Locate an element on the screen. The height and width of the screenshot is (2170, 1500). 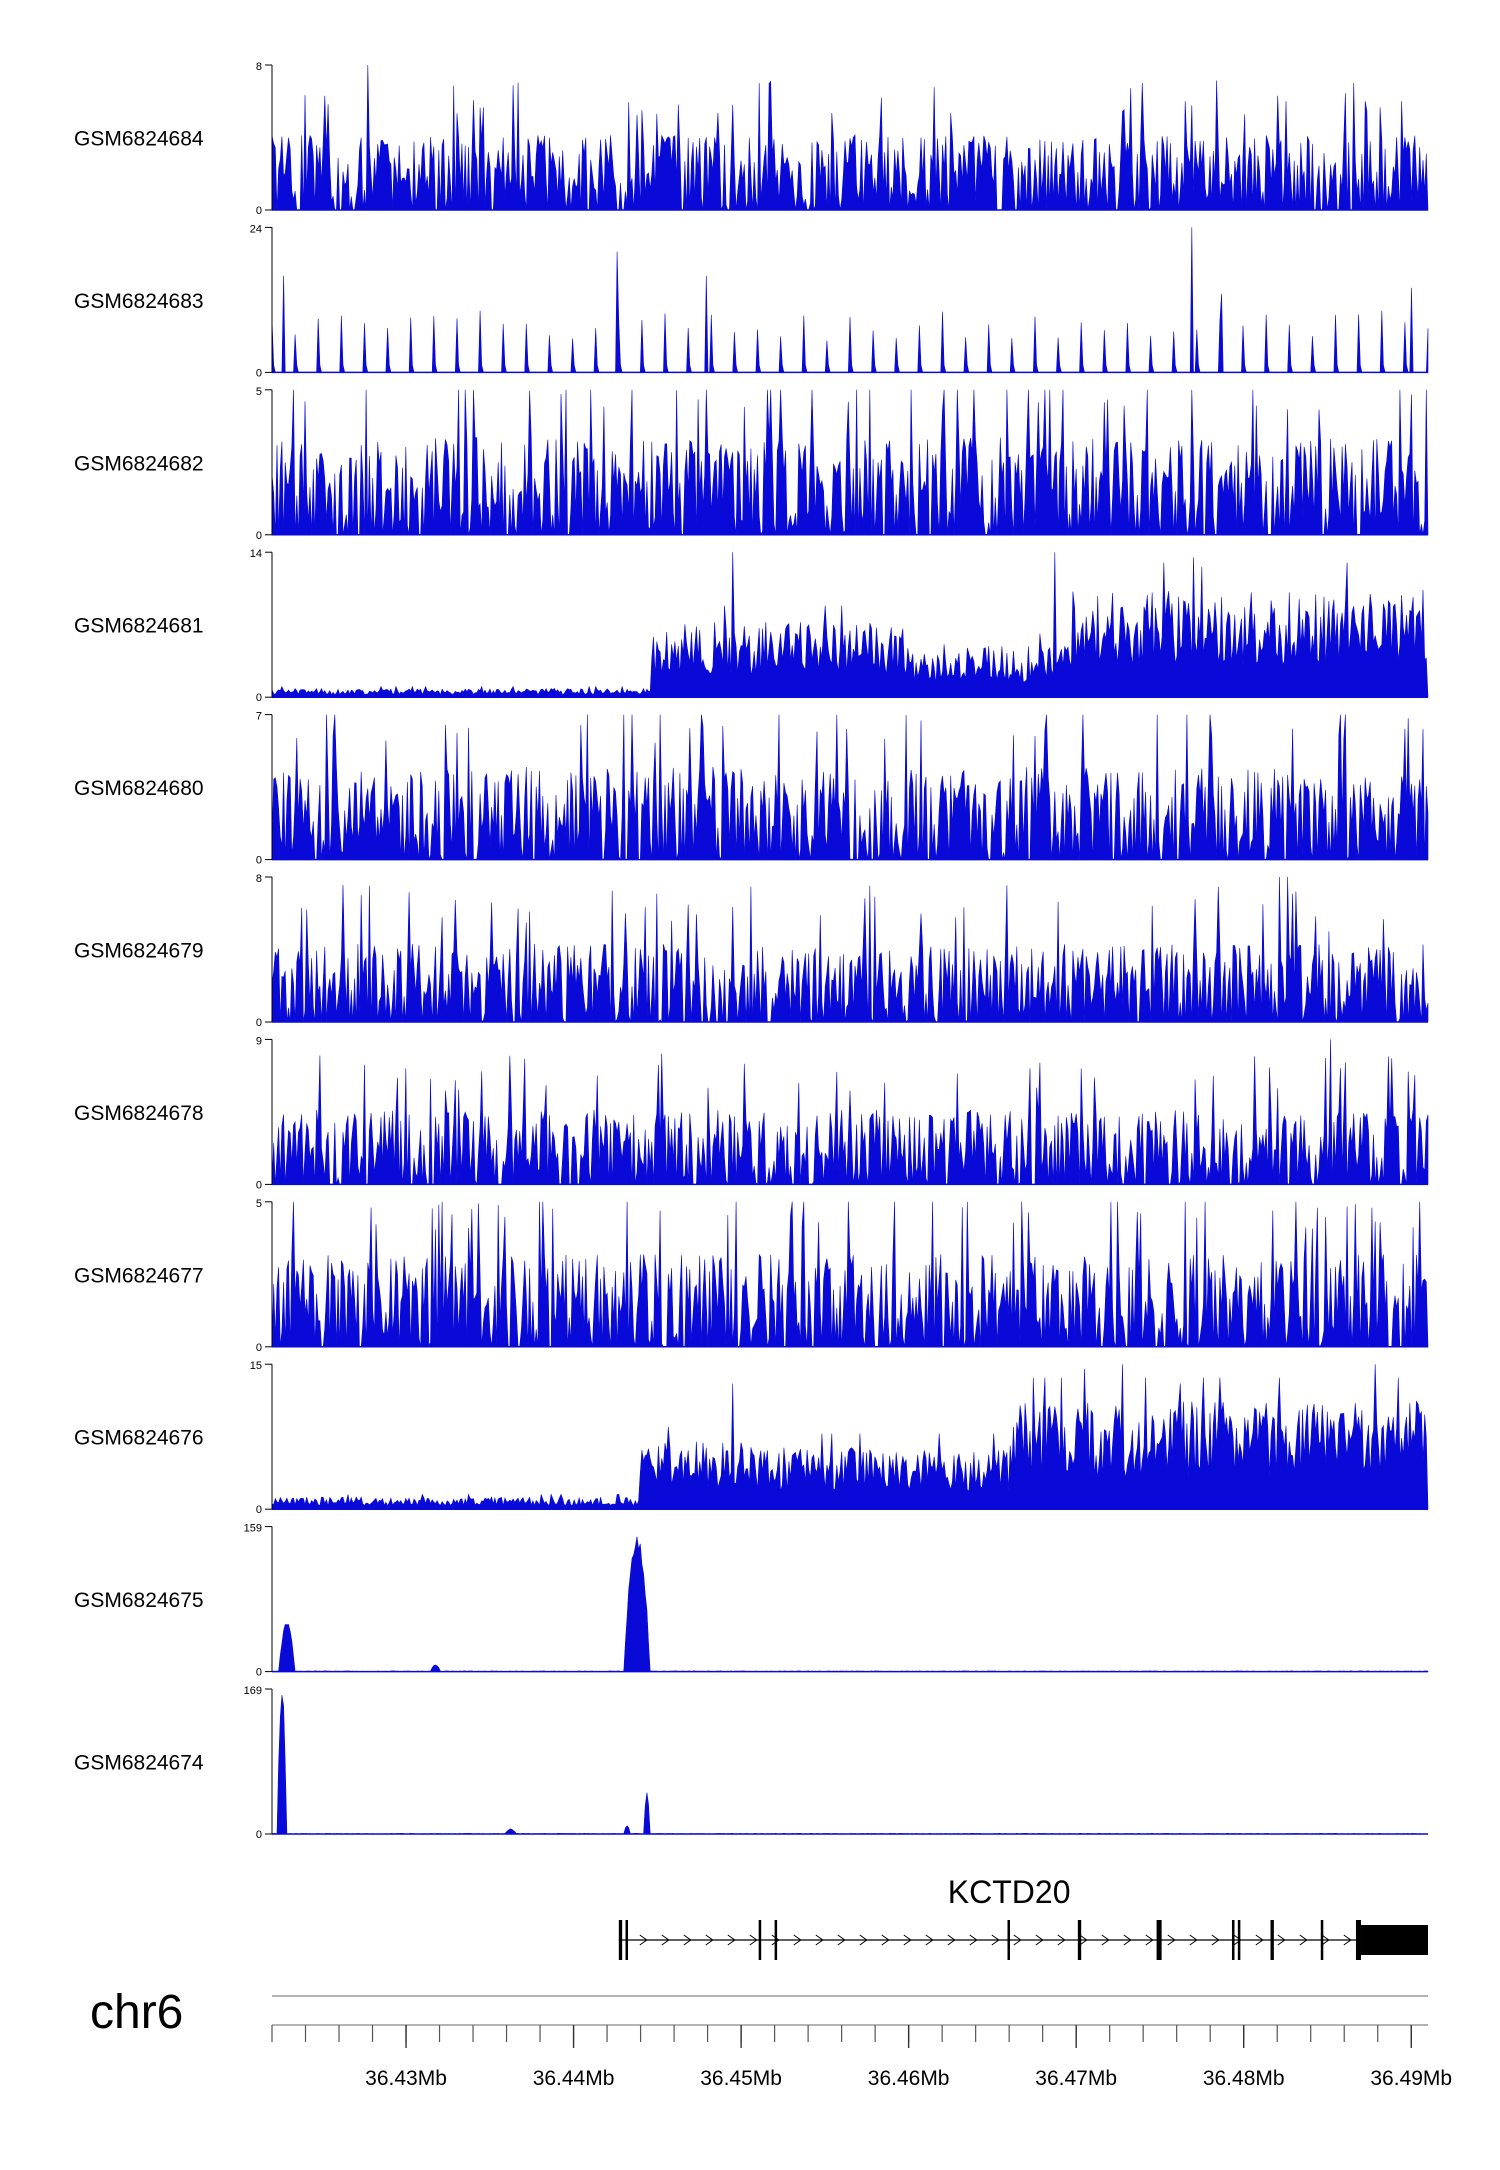
track-GSM6824682: 5 0 GSM6824682 is located at coordinates (751, 464).